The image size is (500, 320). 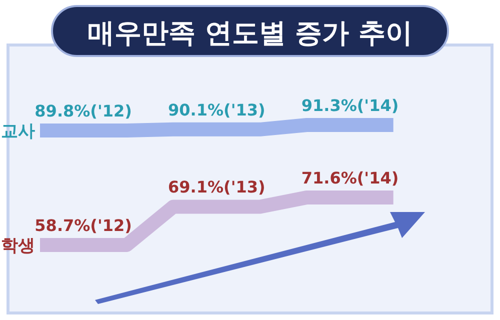 I want to click on data-label: 90.1%('13), so click(x=217, y=110).